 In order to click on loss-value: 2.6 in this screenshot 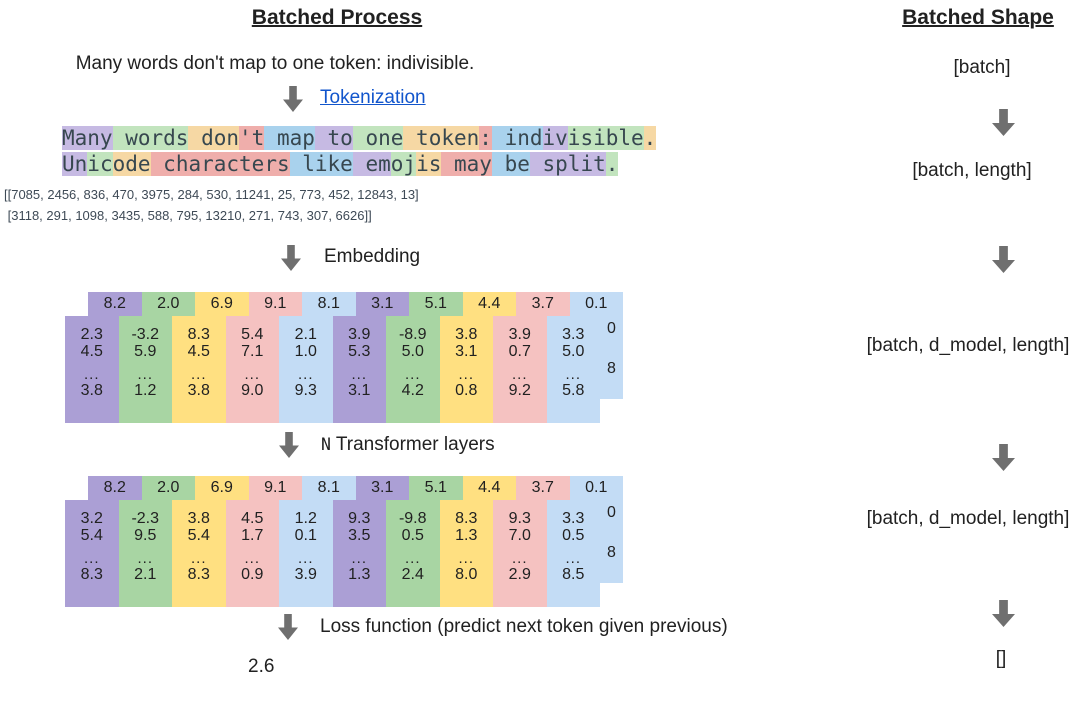, I will do `click(261, 666)`.